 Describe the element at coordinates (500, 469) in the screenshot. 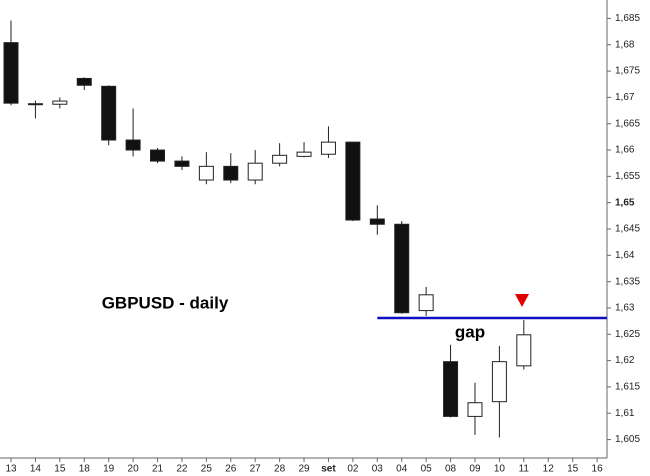

I see `x-tick-label: 10` at that location.